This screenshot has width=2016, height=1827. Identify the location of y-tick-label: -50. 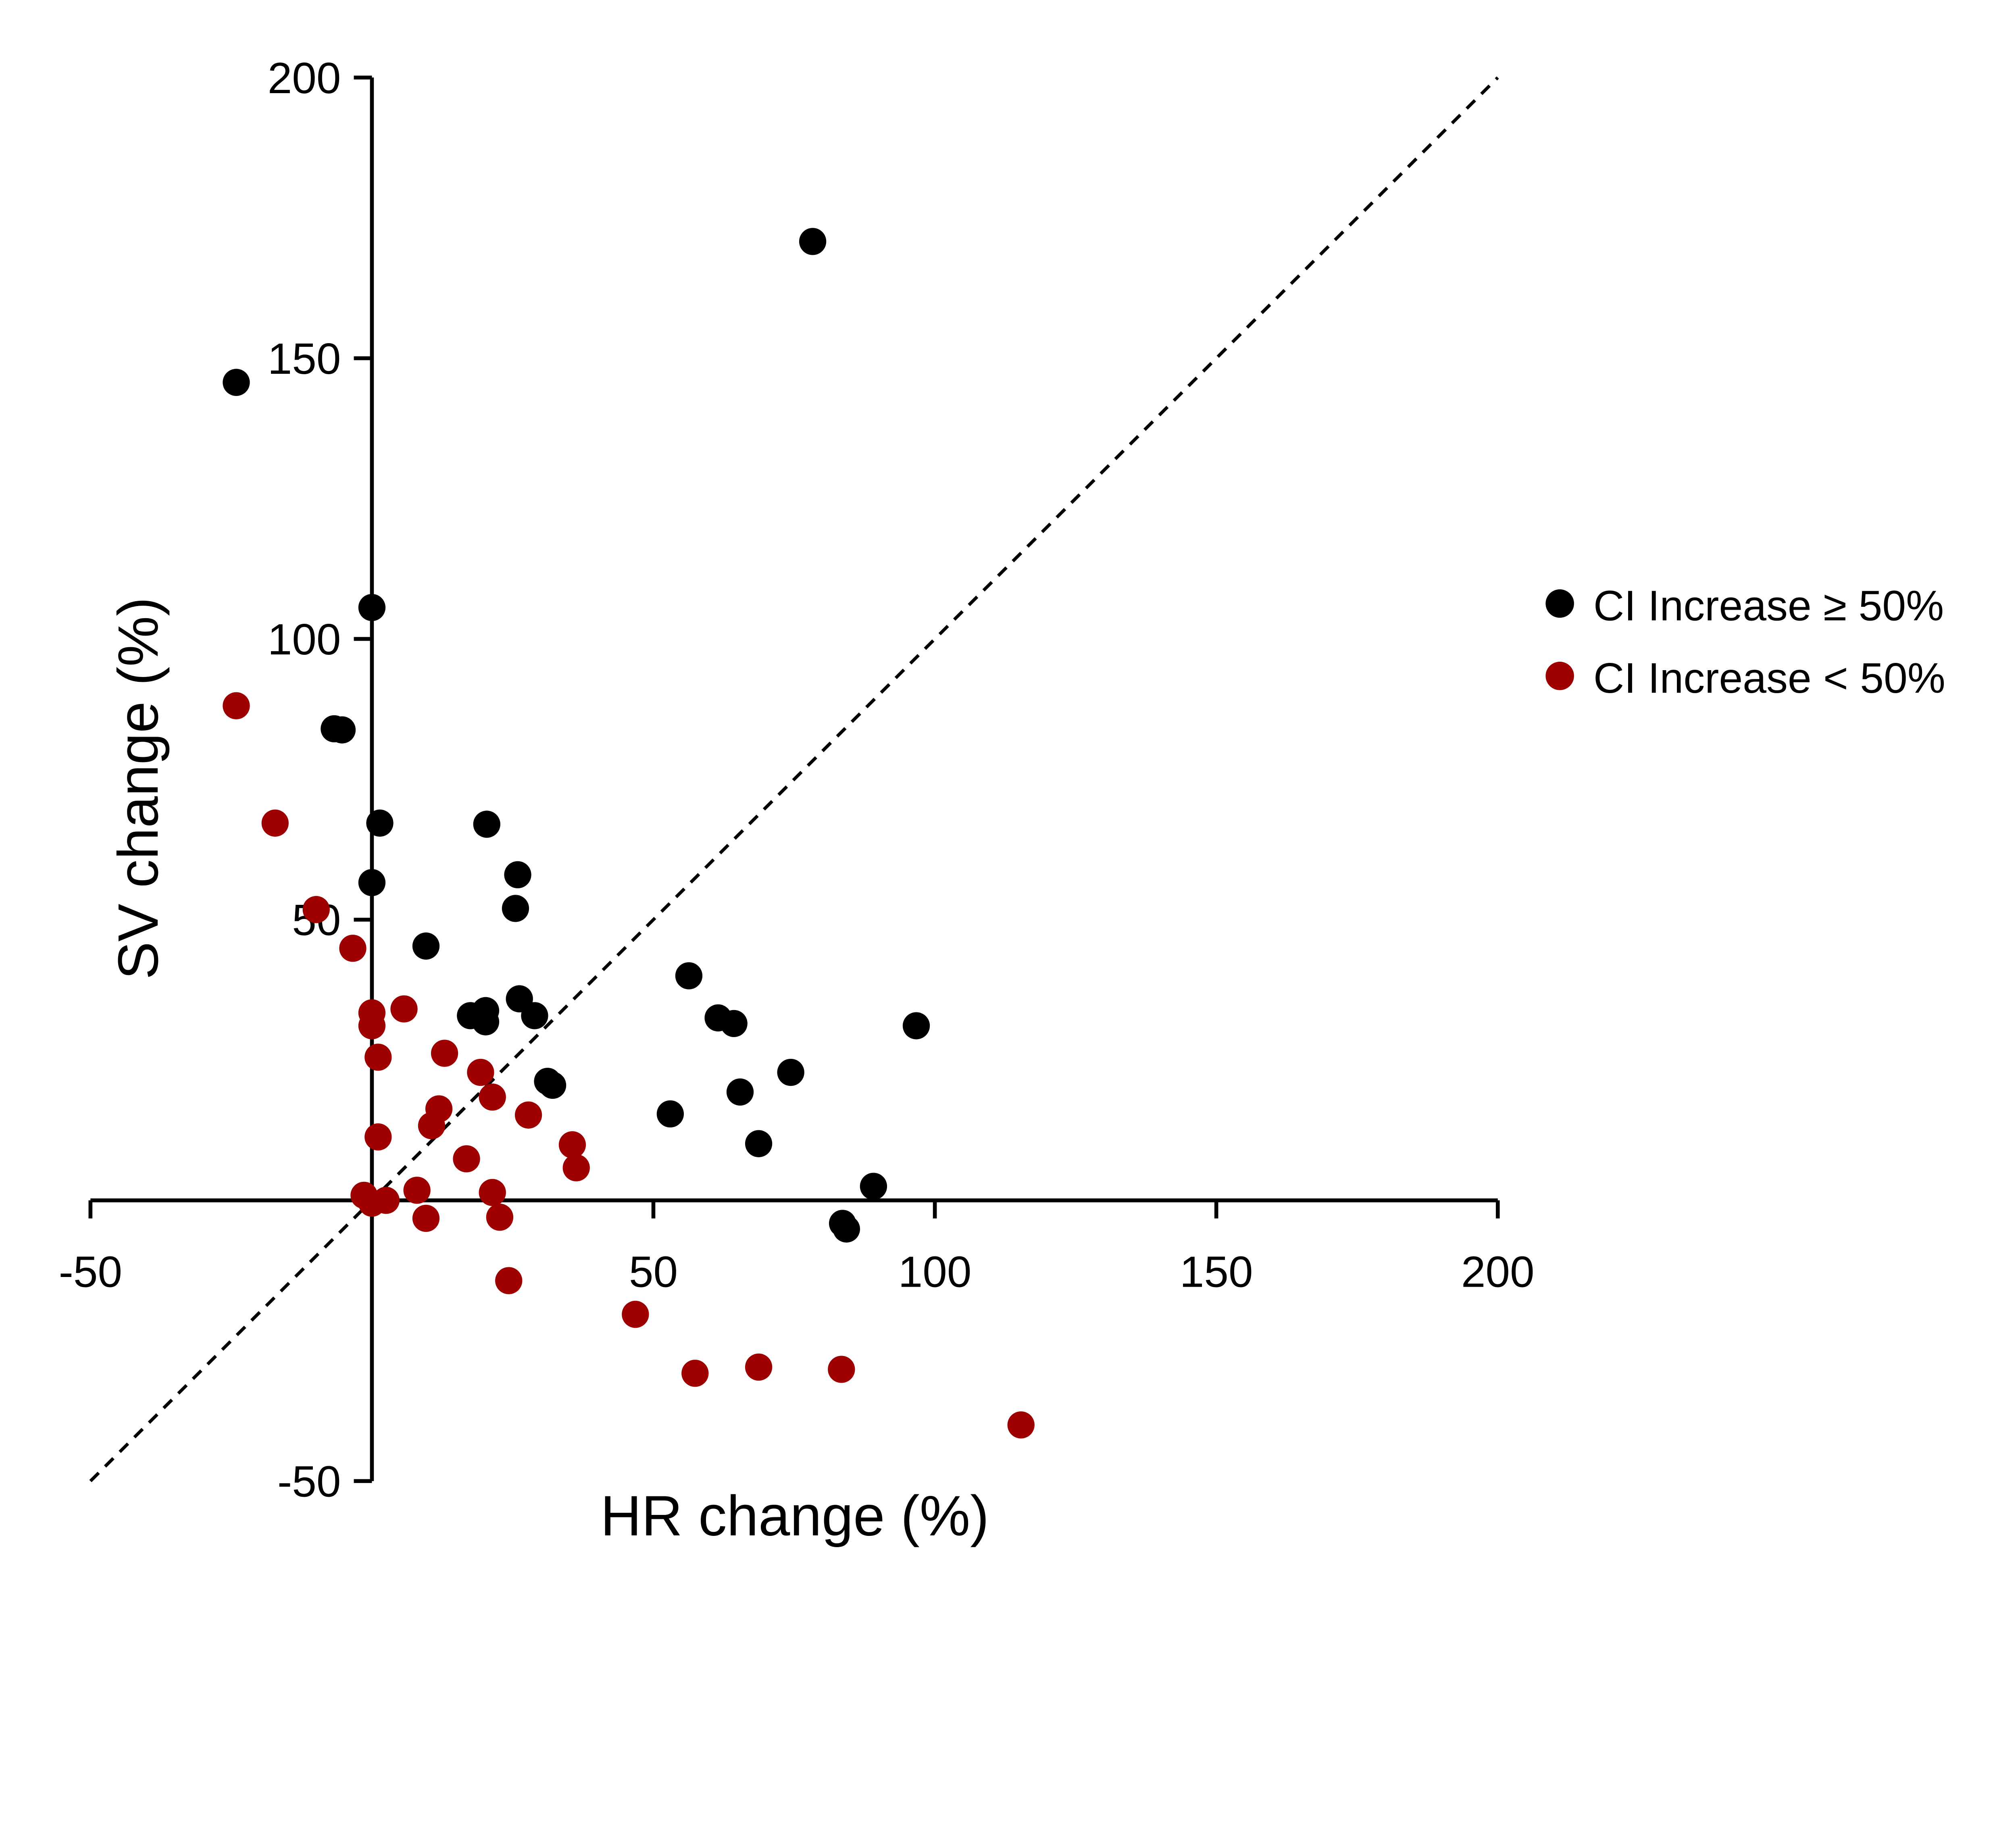
(309, 1481).